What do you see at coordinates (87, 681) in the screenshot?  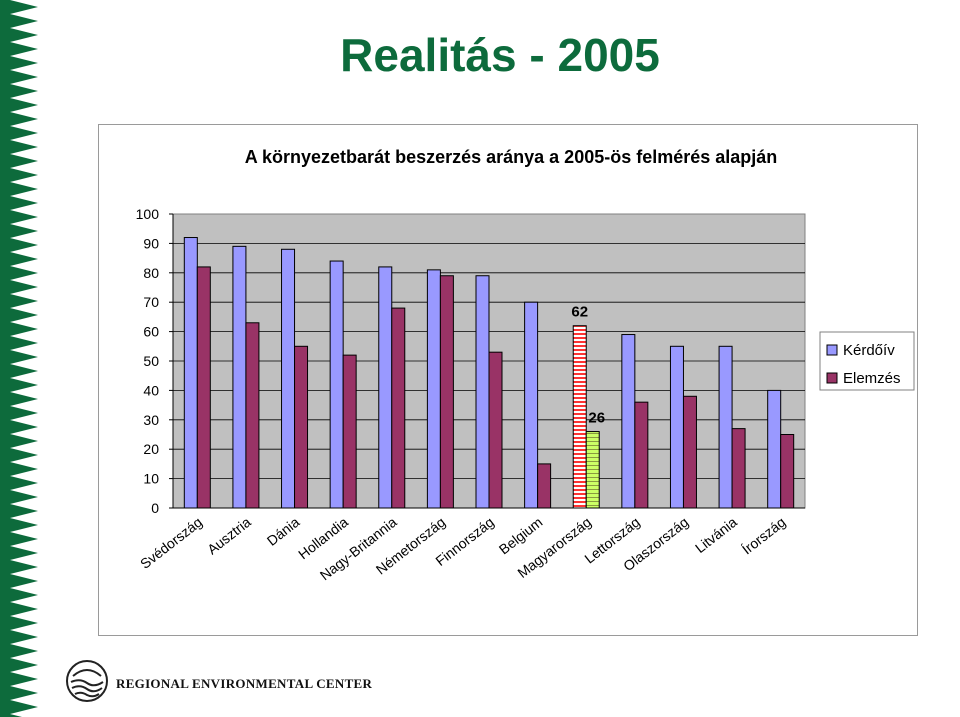 I see `rec-logo-icon` at bounding box center [87, 681].